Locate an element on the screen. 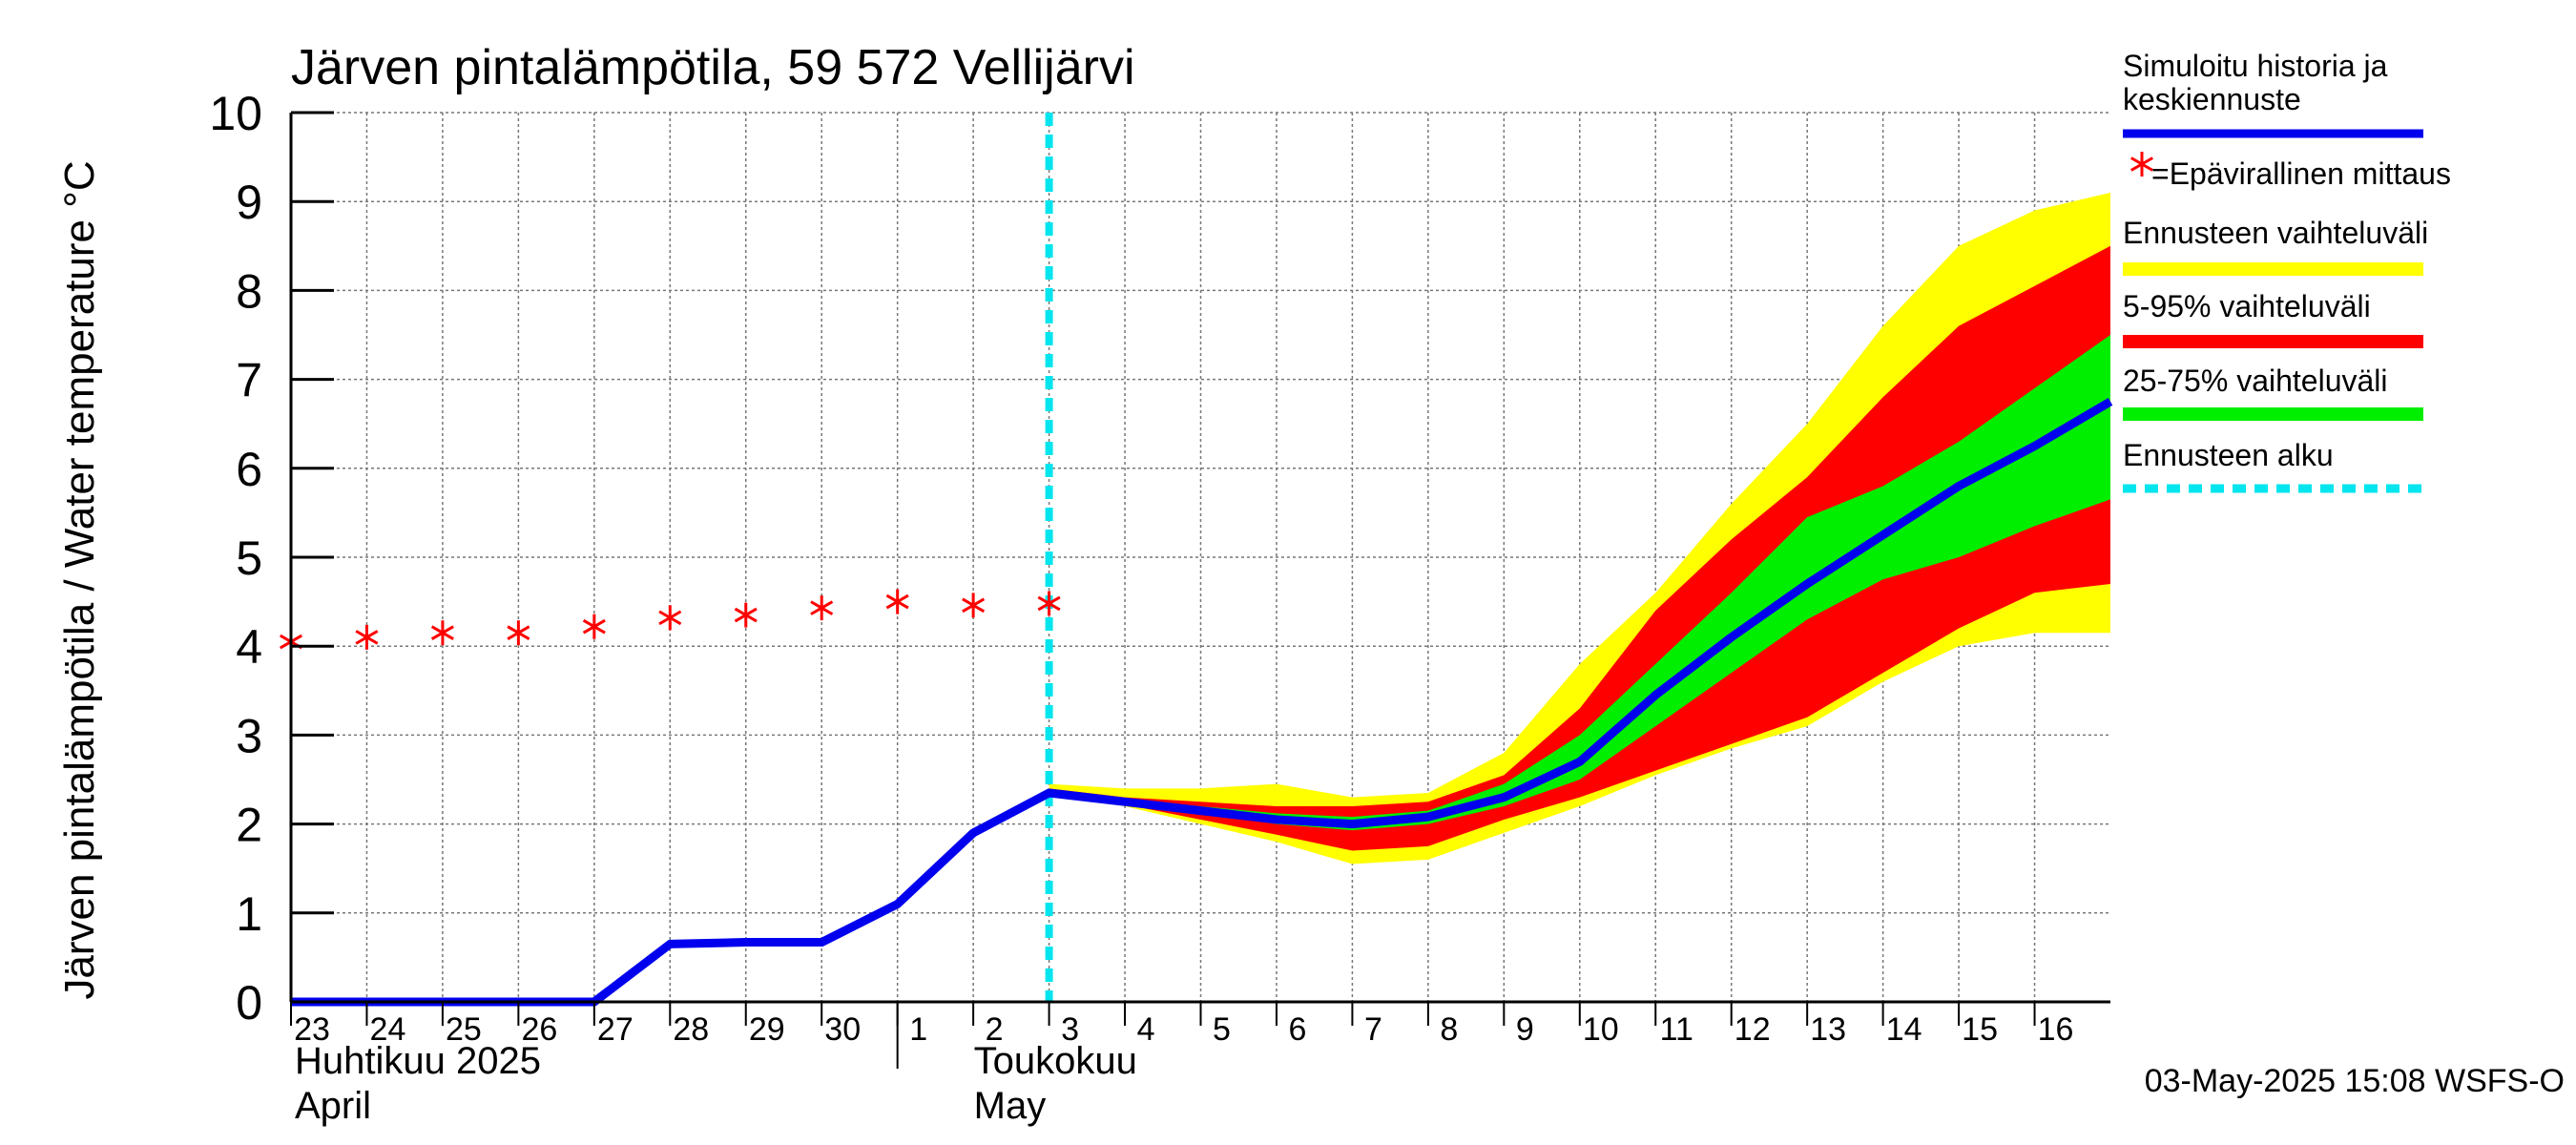  legend-star-icon is located at coordinates (2141, 165).